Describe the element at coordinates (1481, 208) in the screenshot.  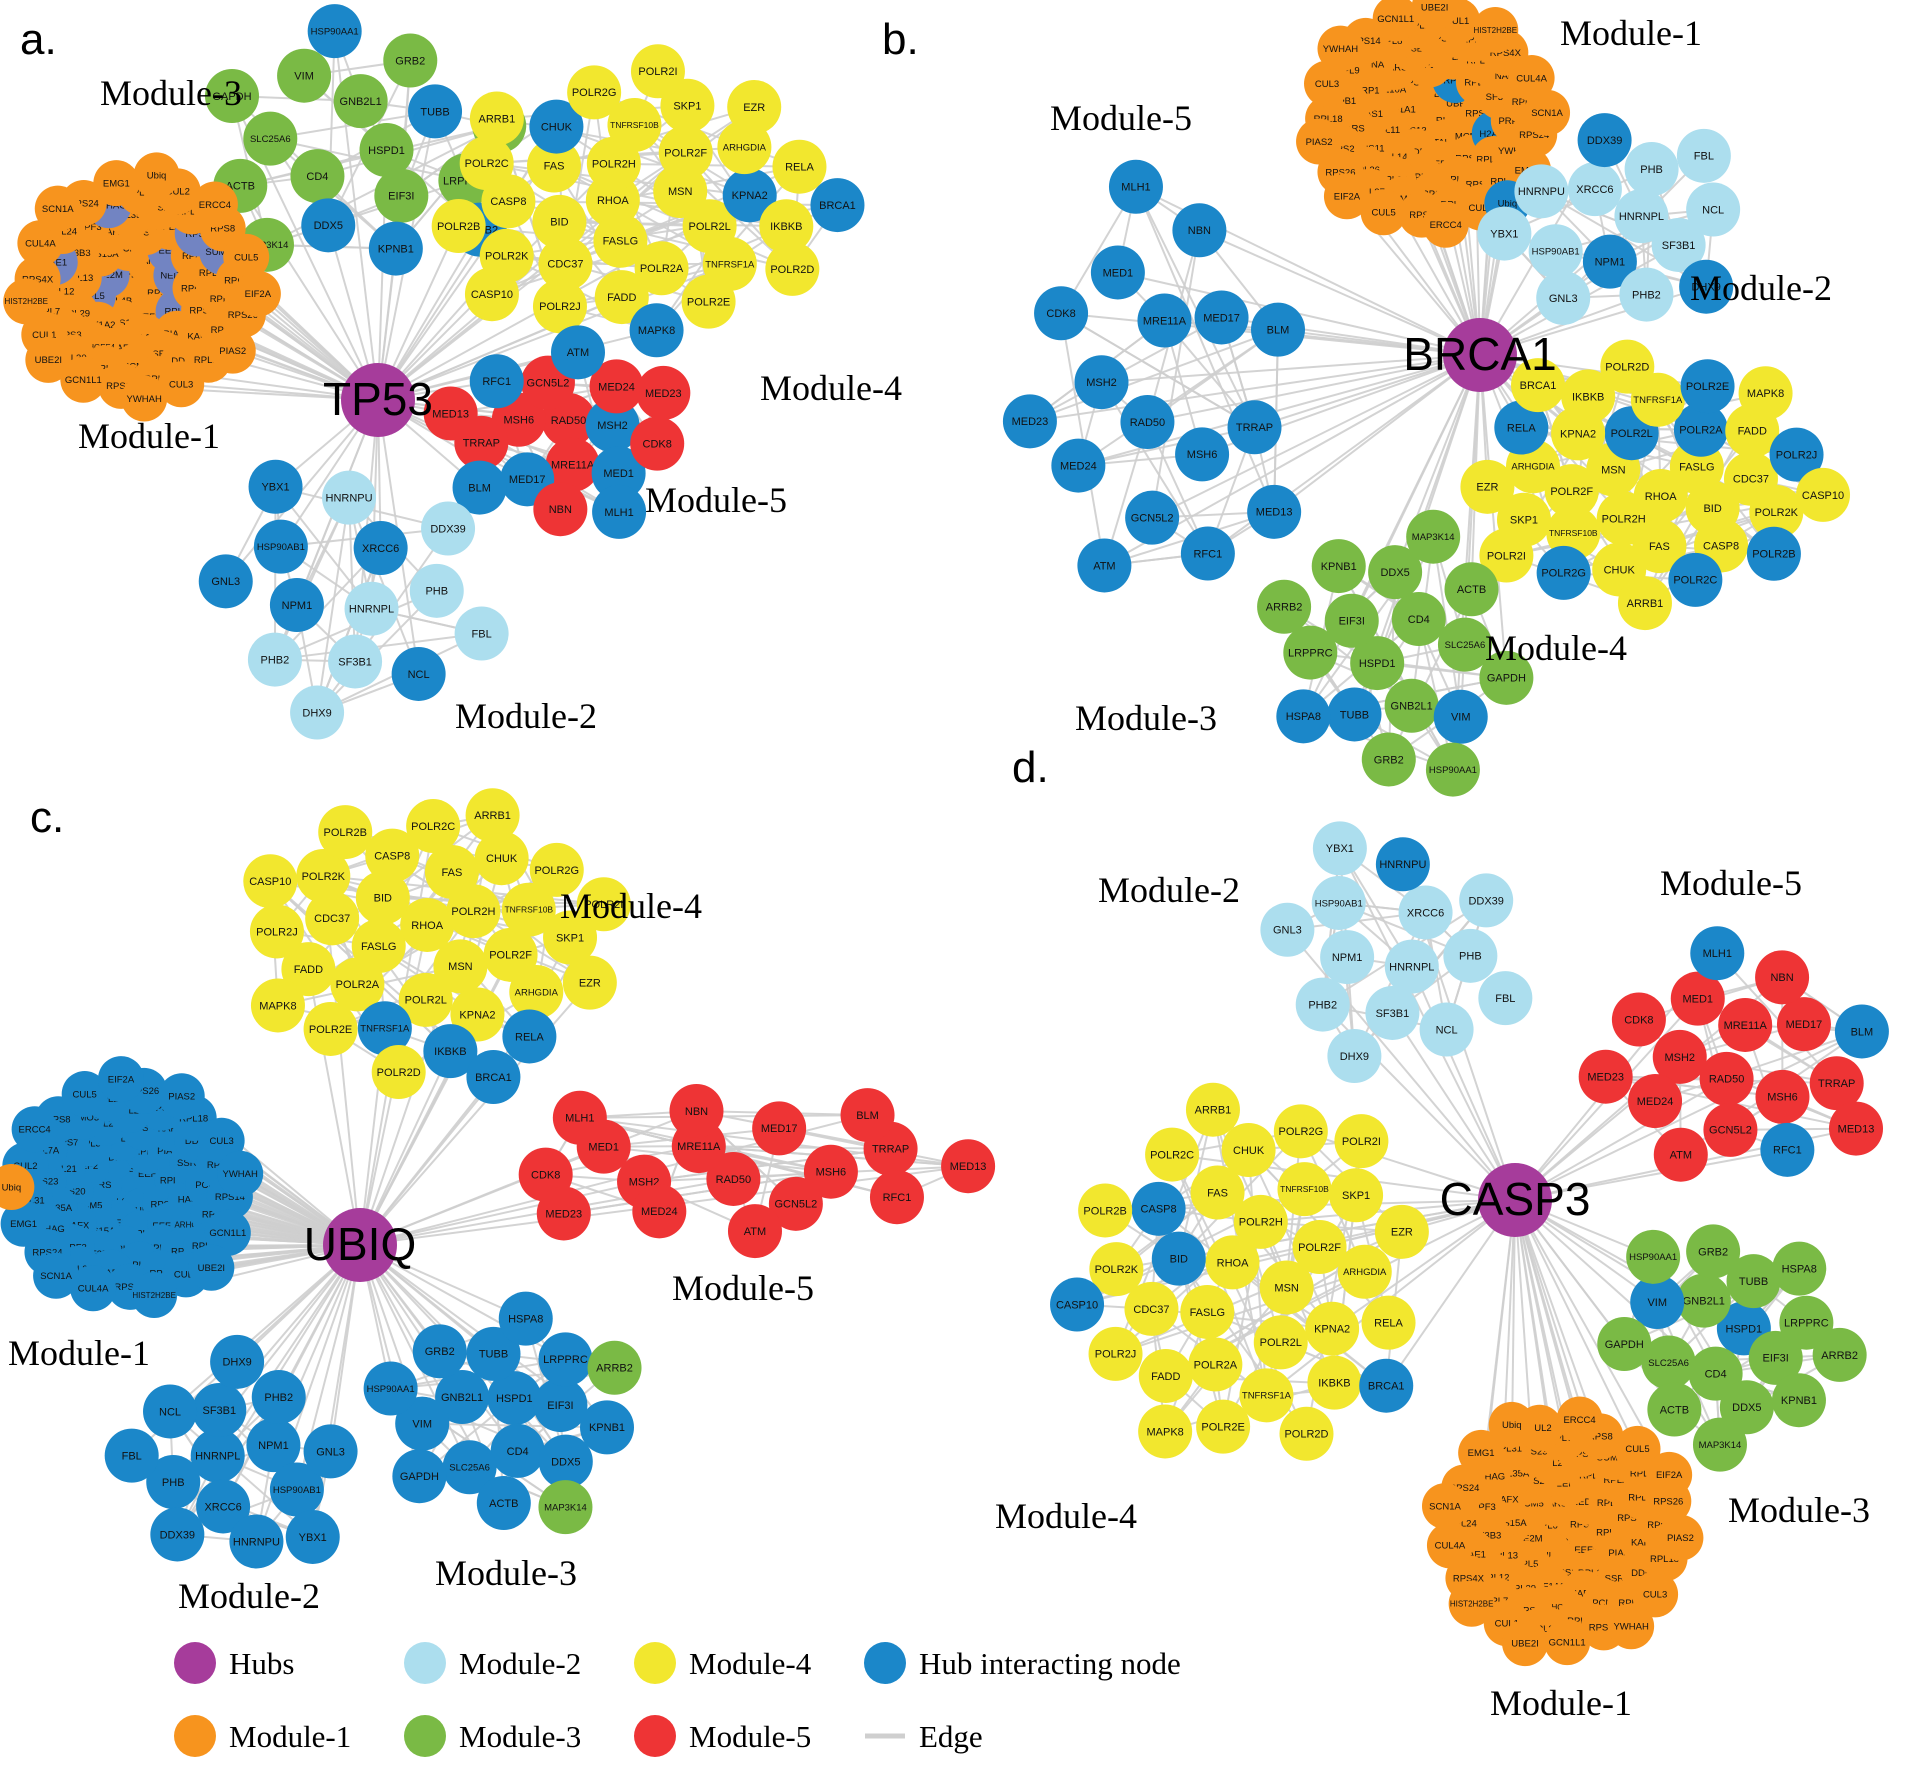
I see `node-label-CUL2: CUL2` at that location.